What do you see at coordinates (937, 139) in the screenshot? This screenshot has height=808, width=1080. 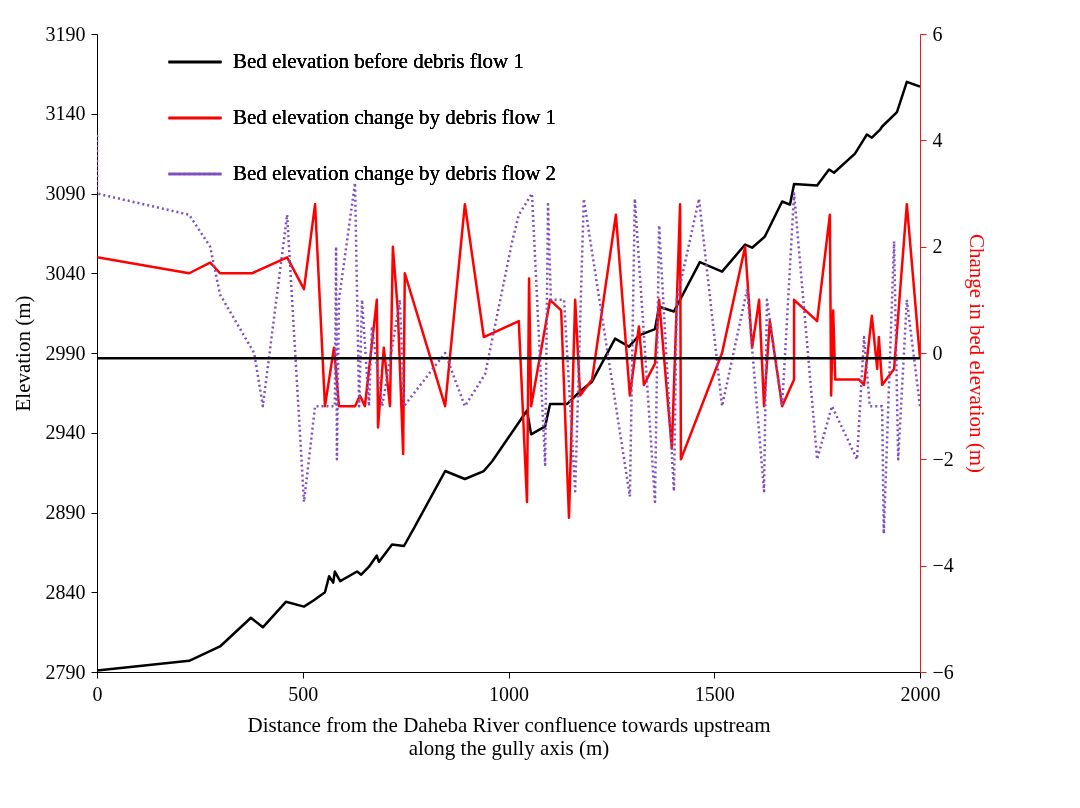 I see `y2-tick-label: 4` at bounding box center [937, 139].